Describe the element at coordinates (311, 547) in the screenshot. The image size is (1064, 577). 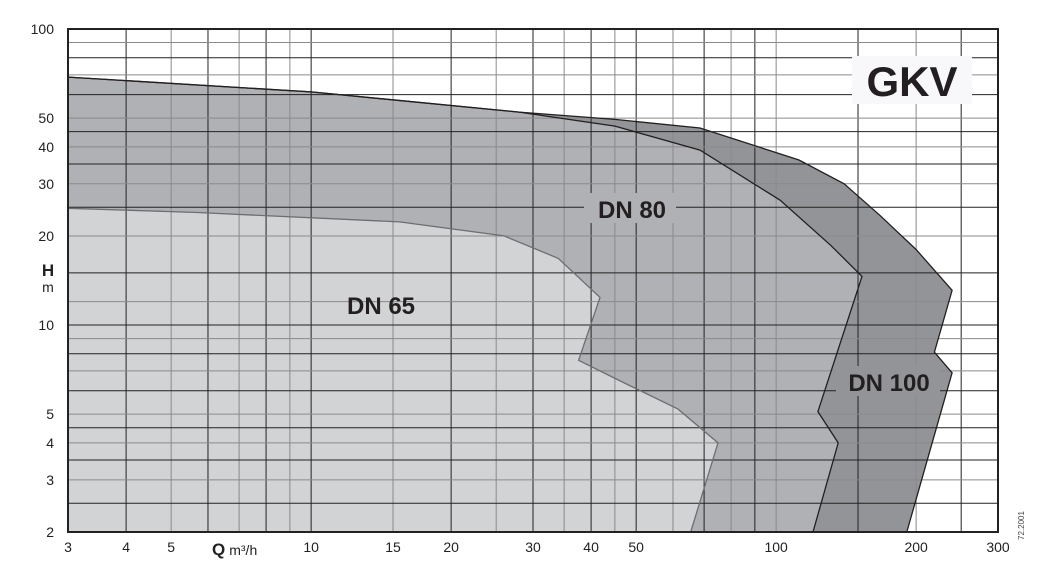
I see `x-tick-label: 10` at that location.